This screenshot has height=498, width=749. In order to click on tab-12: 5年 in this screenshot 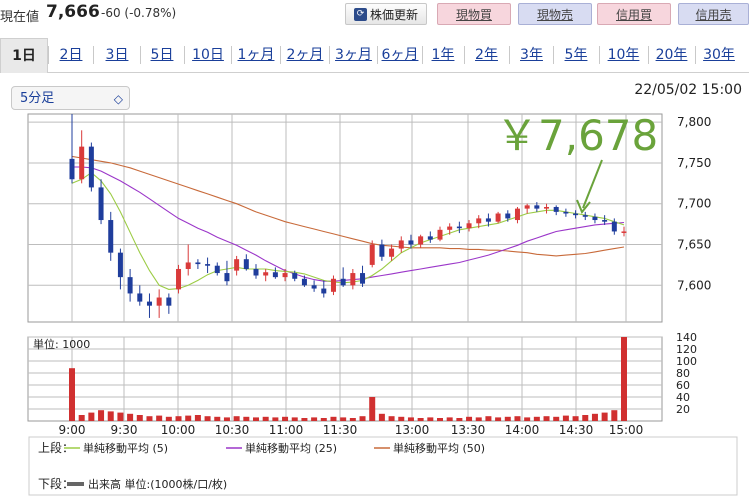, I will do `click(576, 55)`.